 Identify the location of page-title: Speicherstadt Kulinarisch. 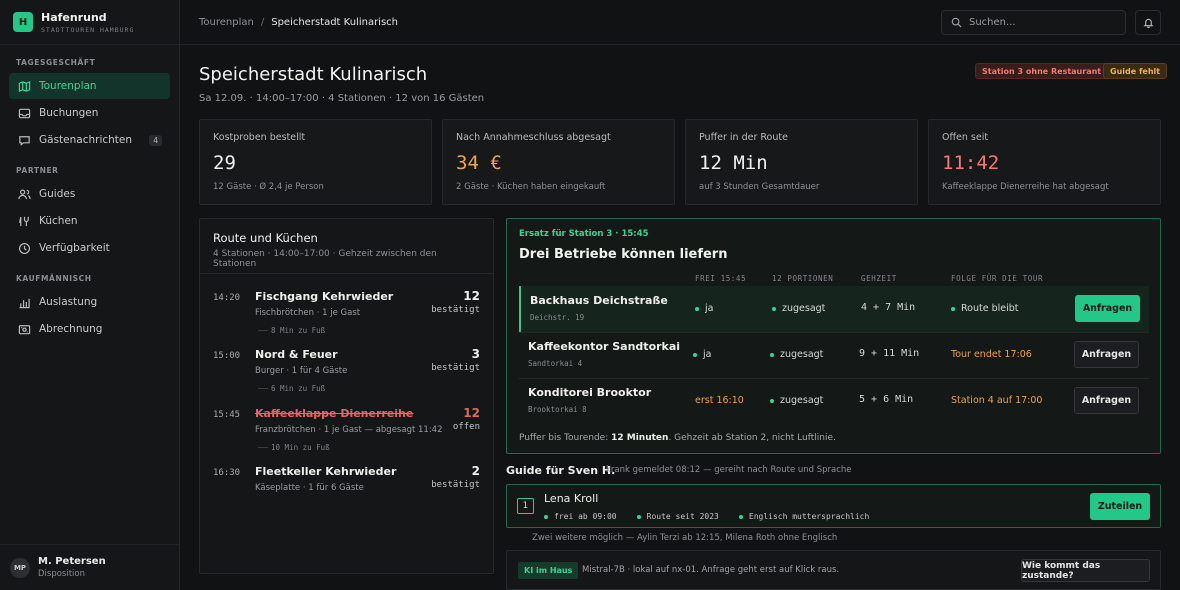
(313, 74).